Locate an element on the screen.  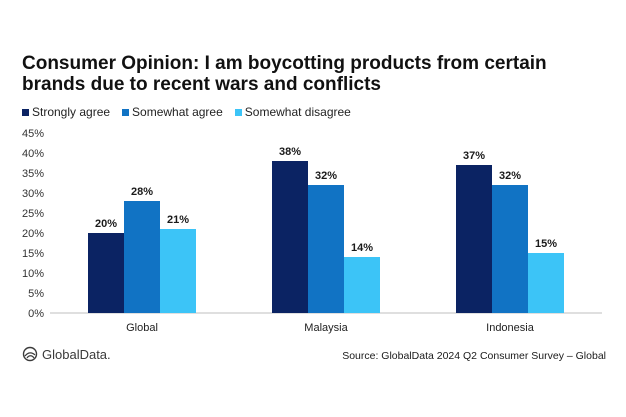
brand-name: GlobalData. is located at coordinates (76, 354).